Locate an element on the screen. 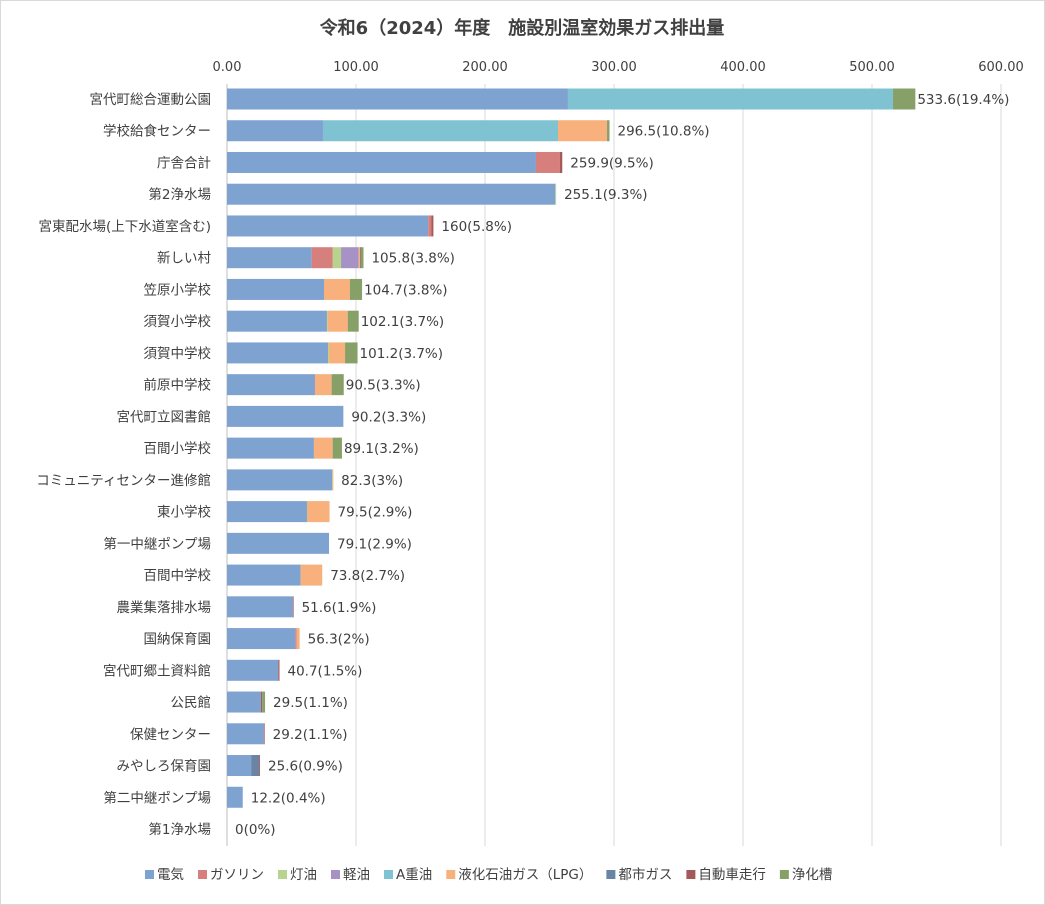 This screenshot has width=1045, height=905. x-tick-label: 0.00 is located at coordinates (227, 67).